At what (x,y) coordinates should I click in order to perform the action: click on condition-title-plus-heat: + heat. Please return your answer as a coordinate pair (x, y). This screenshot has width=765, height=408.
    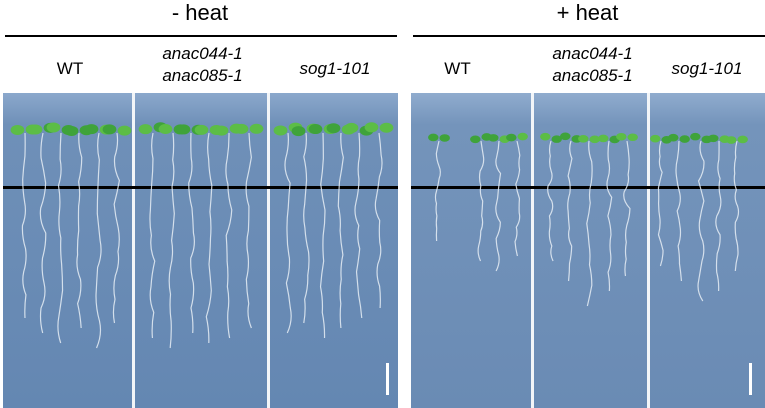
    Looking at the image, I should click on (587, 12).